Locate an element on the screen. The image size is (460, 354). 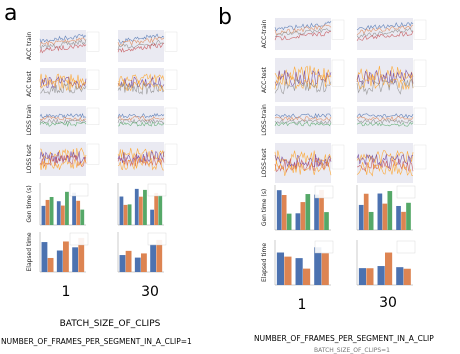
panel-letter: b is located at coordinates (225, 17).